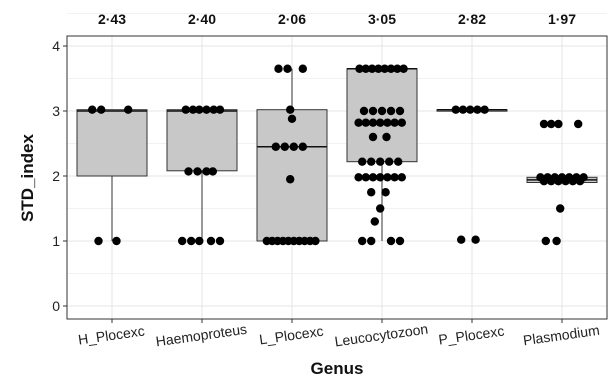 The height and width of the screenshot is (383, 609). Describe the element at coordinates (56, 306) in the screenshot. I see `y-tick-label: 0` at that location.